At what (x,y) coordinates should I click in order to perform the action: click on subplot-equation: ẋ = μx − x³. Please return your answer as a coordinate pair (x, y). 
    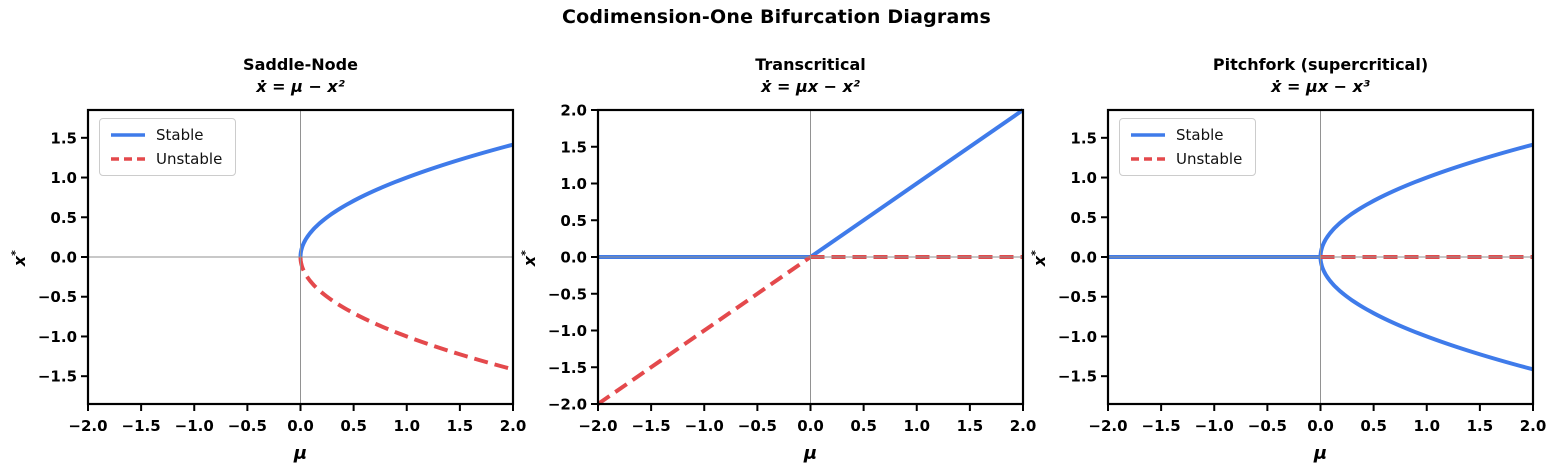
    Looking at the image, I should click on (1320, 86).